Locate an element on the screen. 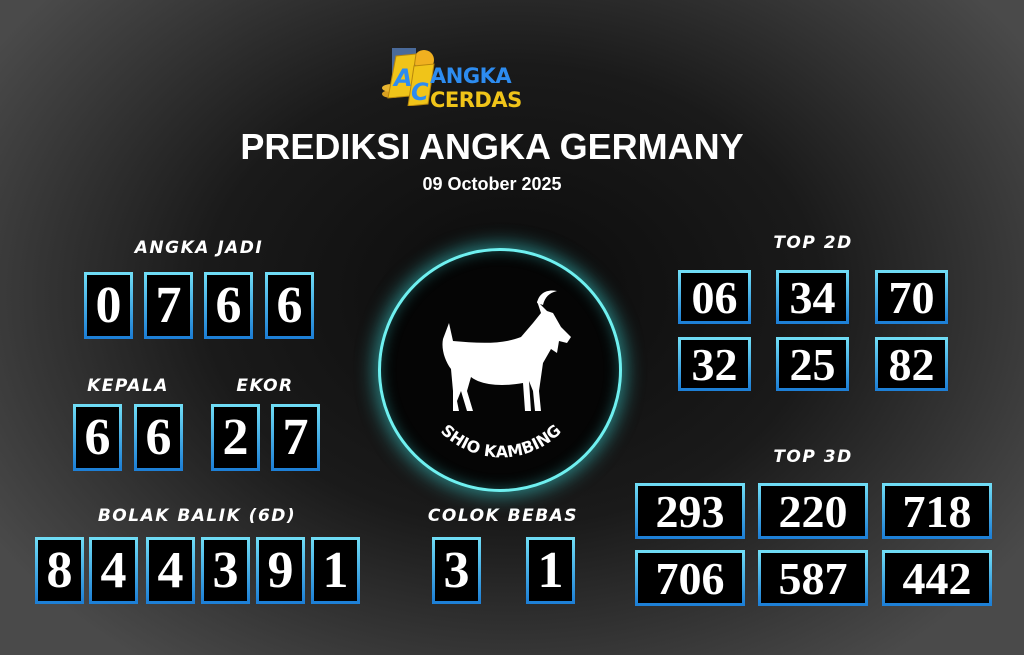 The image size is (1024, 655). goat-icon is located at coordinates (506, 350).